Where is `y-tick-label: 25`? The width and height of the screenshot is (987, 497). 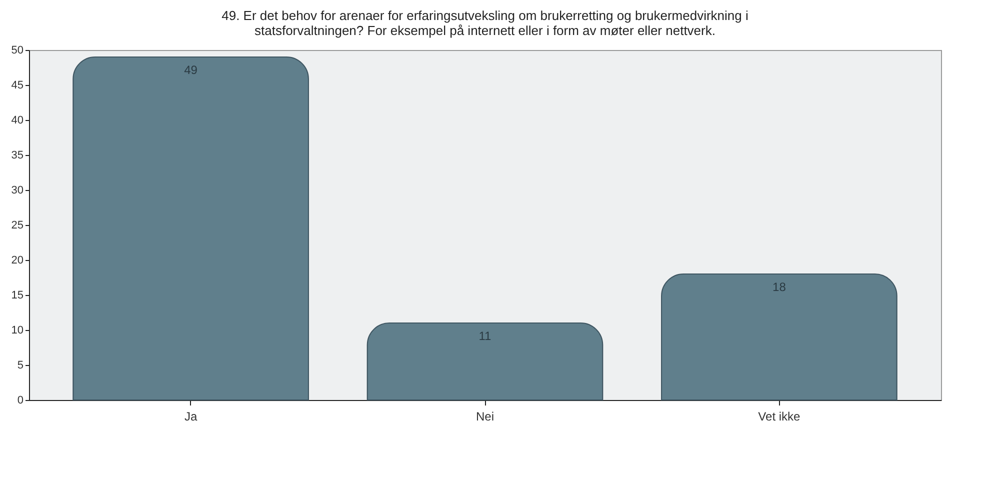 y-tick-label: 25 is located at coordinates (17, 226).